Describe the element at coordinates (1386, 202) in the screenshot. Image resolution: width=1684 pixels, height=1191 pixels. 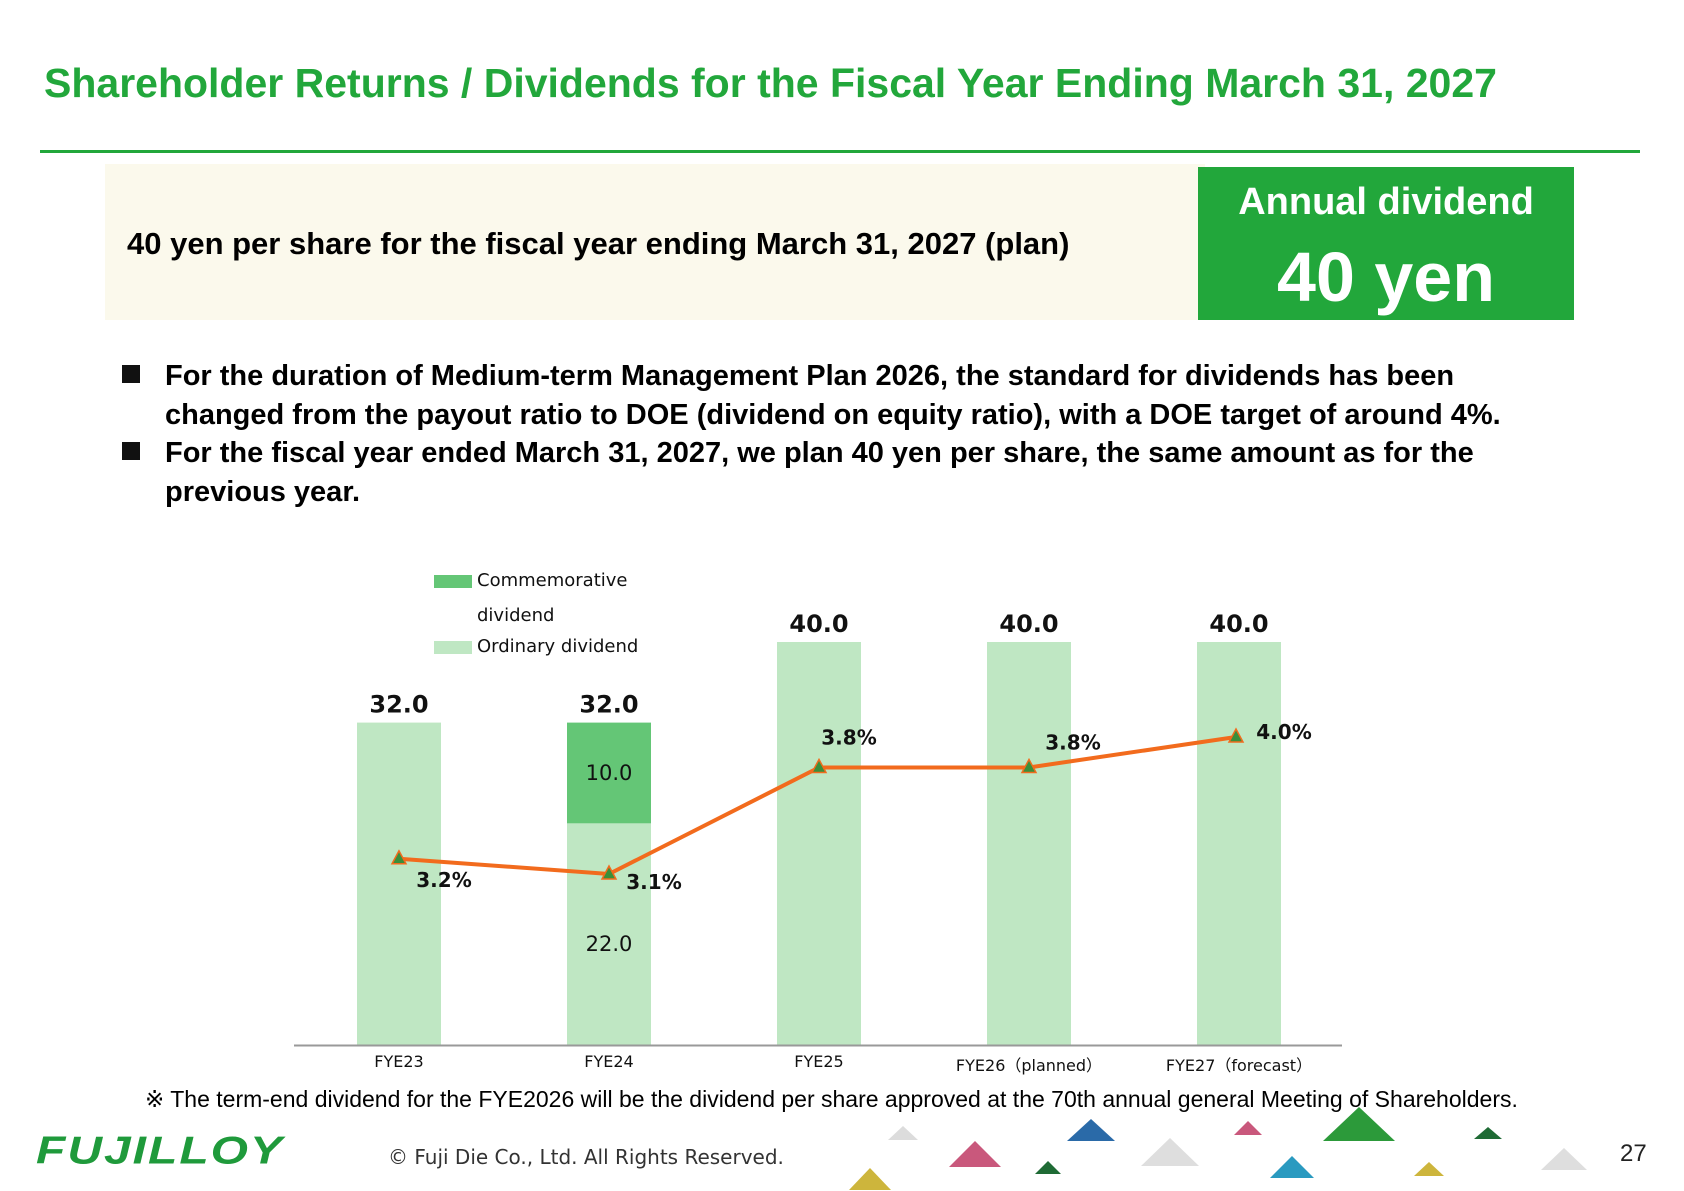
I see `annual-dividend-label: Annual dividend` at that location.